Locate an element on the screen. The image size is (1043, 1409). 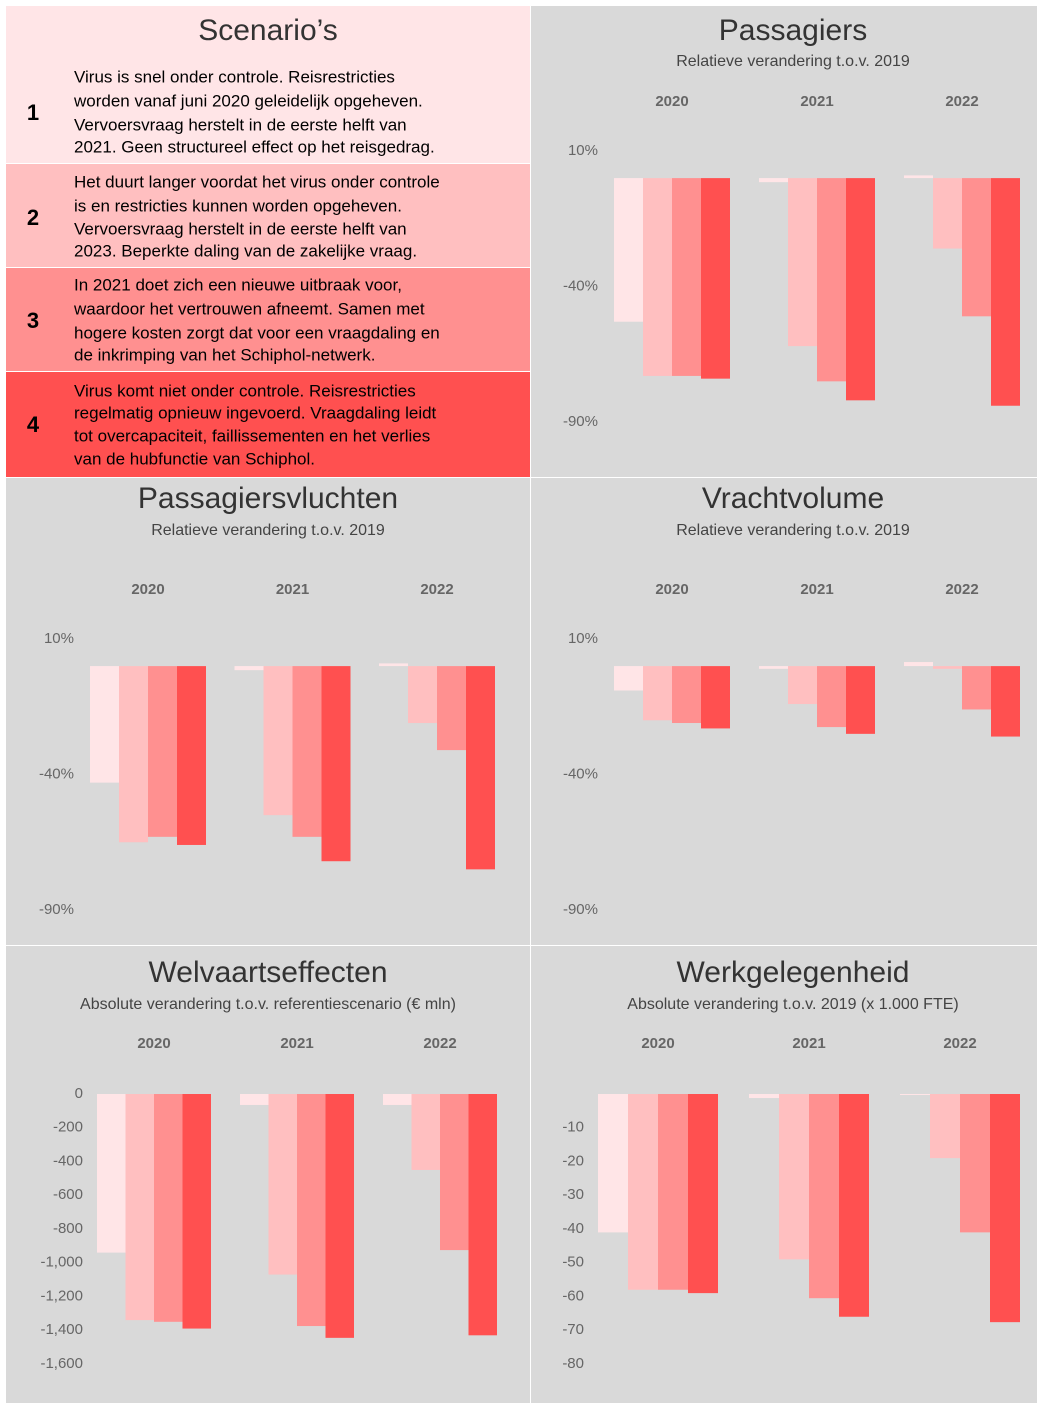
y-tick-label: -1,000 is located at coordinates (61, 1262).